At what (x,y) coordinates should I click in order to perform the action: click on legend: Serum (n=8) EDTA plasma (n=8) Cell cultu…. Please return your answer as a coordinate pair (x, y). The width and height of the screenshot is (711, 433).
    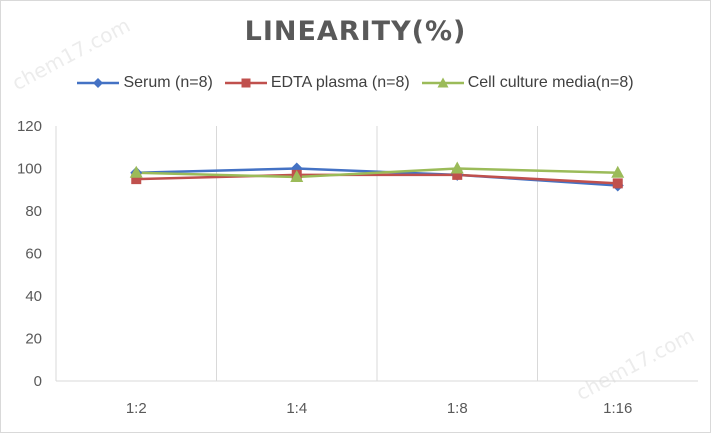
    Looking at the image, I should click on (355, 83).